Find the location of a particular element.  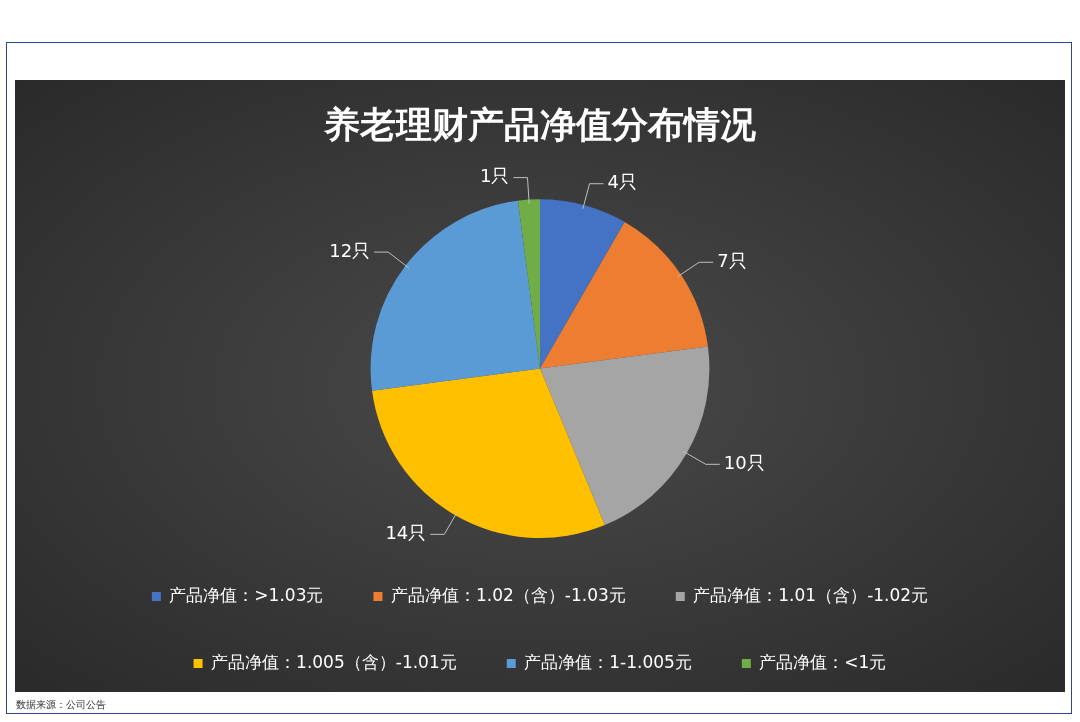

chart-title: 养老理财产品净值分布情况 is located at coordinates (539, 124).